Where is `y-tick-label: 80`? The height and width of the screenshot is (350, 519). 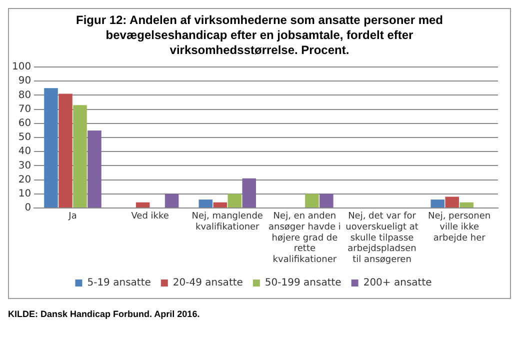 y-tick-label: 80 is located at coordinates (25, 95).